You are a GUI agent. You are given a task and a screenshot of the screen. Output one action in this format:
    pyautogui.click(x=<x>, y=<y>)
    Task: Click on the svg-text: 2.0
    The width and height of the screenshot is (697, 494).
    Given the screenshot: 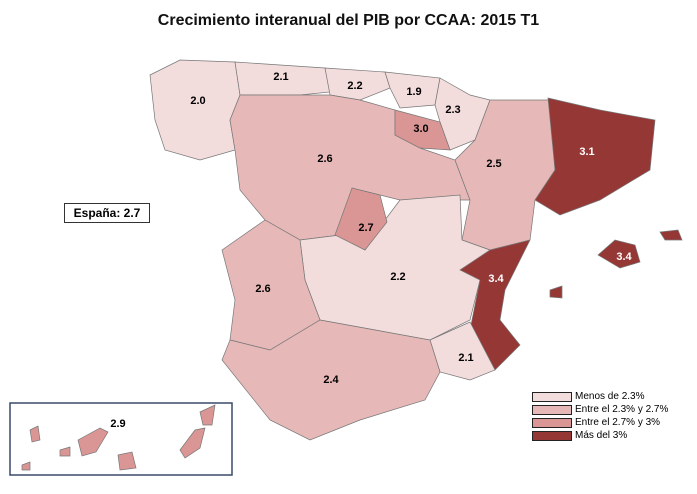 What is the action you would take?
    pyautogui.click(x=197, y=101)
    